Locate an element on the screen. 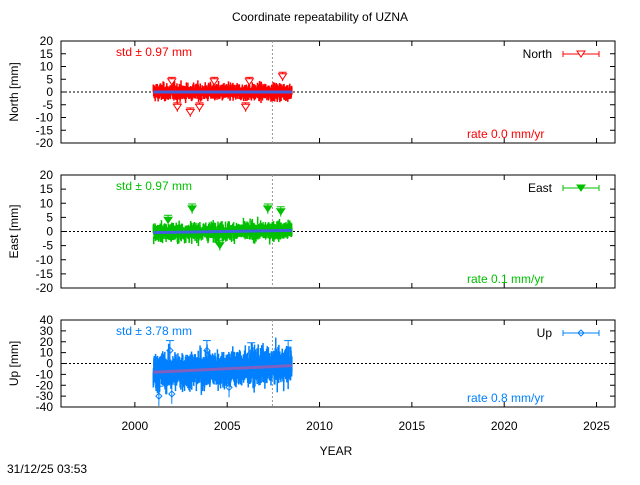 This screenshot has width=640, height=485. y-tick-label: -40 is located at coordinates (45, 407).